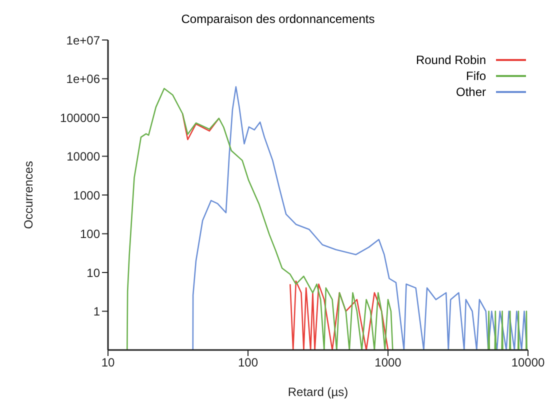  I want to click on x-tick-label: 10, so click(108, 363).